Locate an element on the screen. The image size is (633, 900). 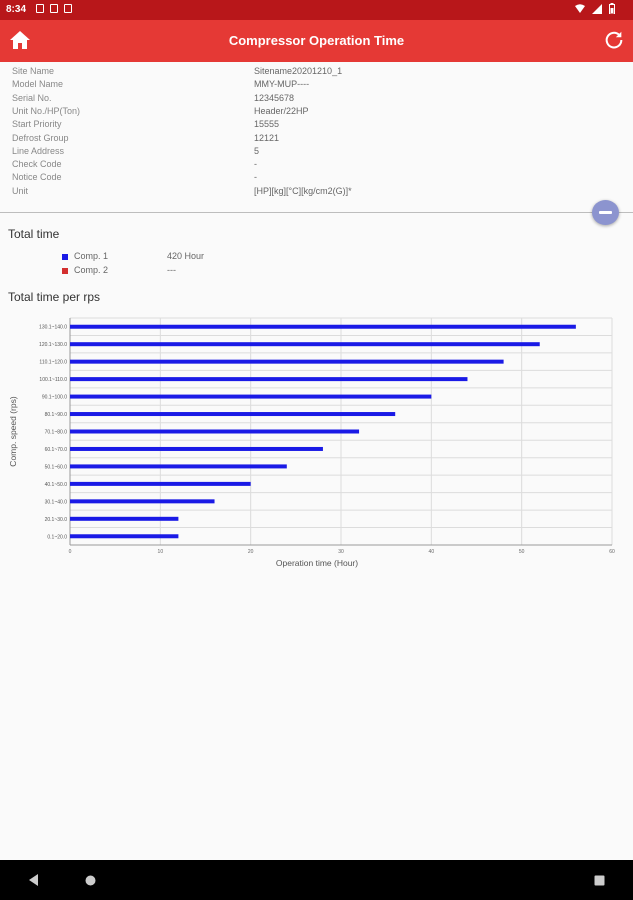
y-tick-label: 120.1~130.0 is located at coordinates (53, 345).